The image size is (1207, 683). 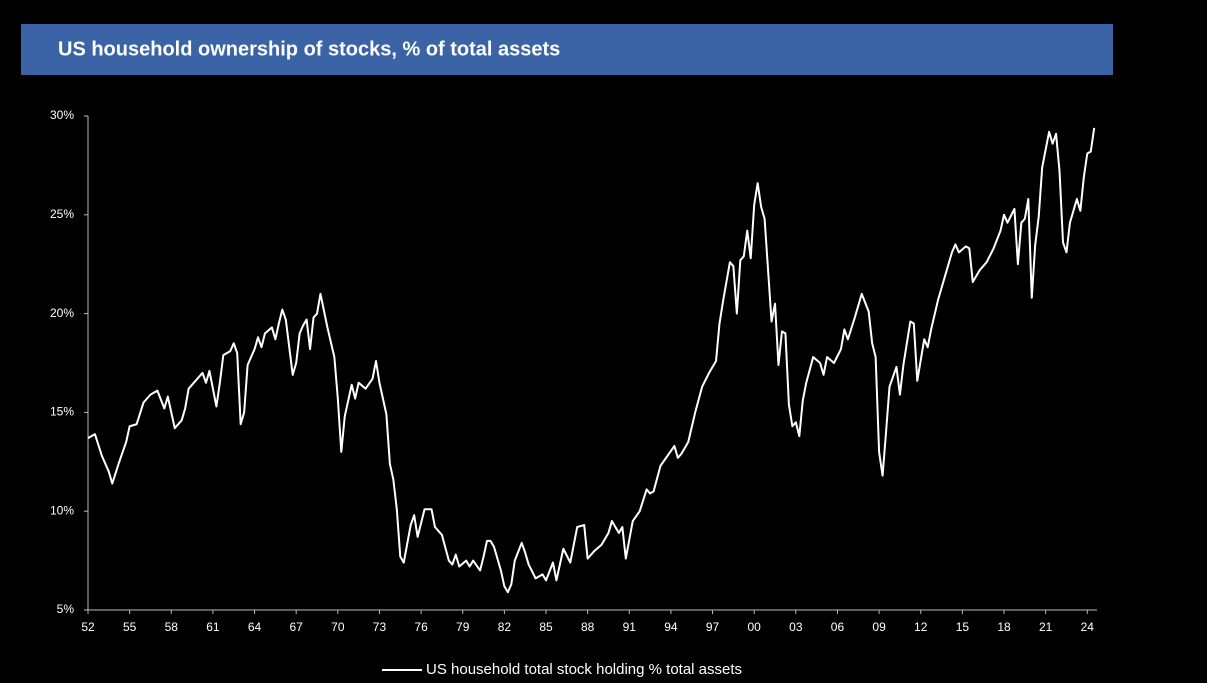 I want to click on x-tick-label: 06, so click(x=838, y=627).